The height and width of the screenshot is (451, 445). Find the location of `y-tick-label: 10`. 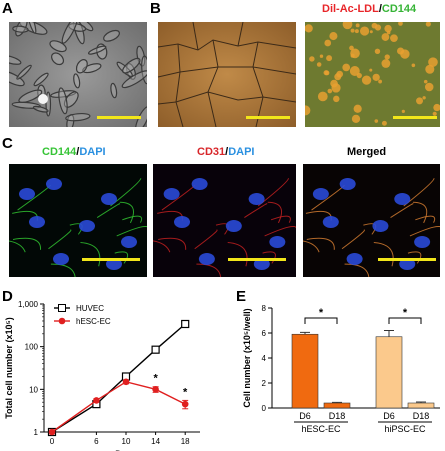

y-tick-label: 10 is located at coordinates (33, 389).